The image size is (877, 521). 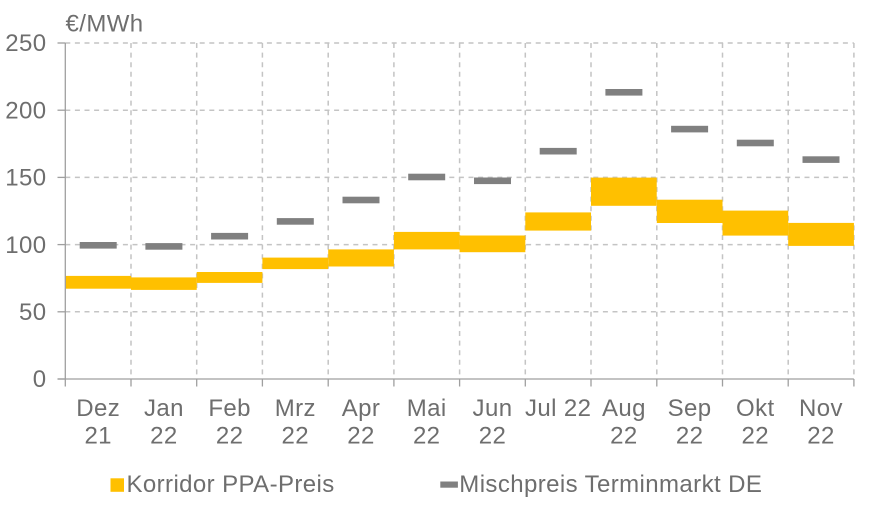 I want to click on svg-text: 150, so click(x=25, y=178).